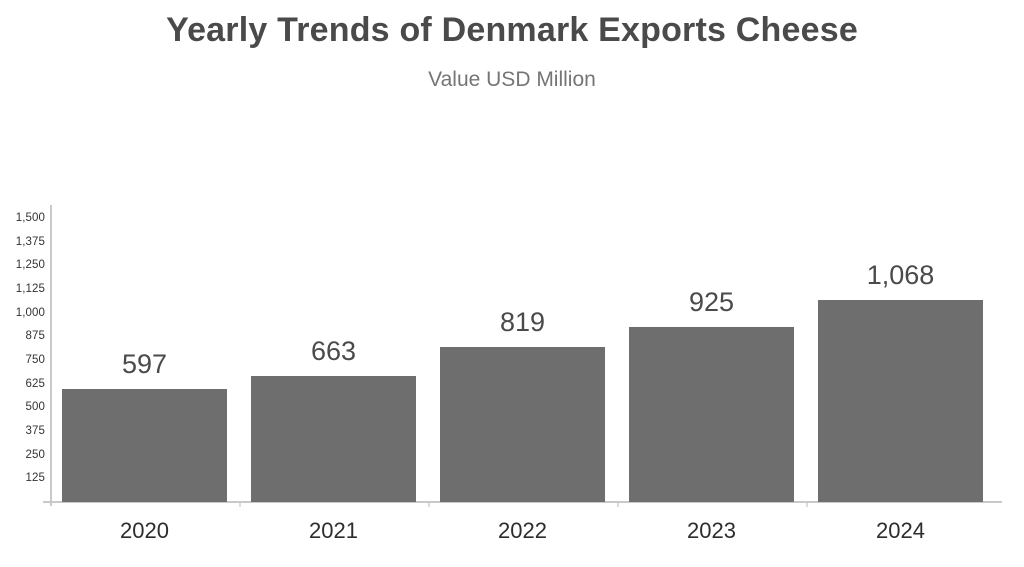 The image size is (1024, 567). Describe the element at coordinates (35, 360) in the screenshot. I see `y-tick-label: 750` at that location.